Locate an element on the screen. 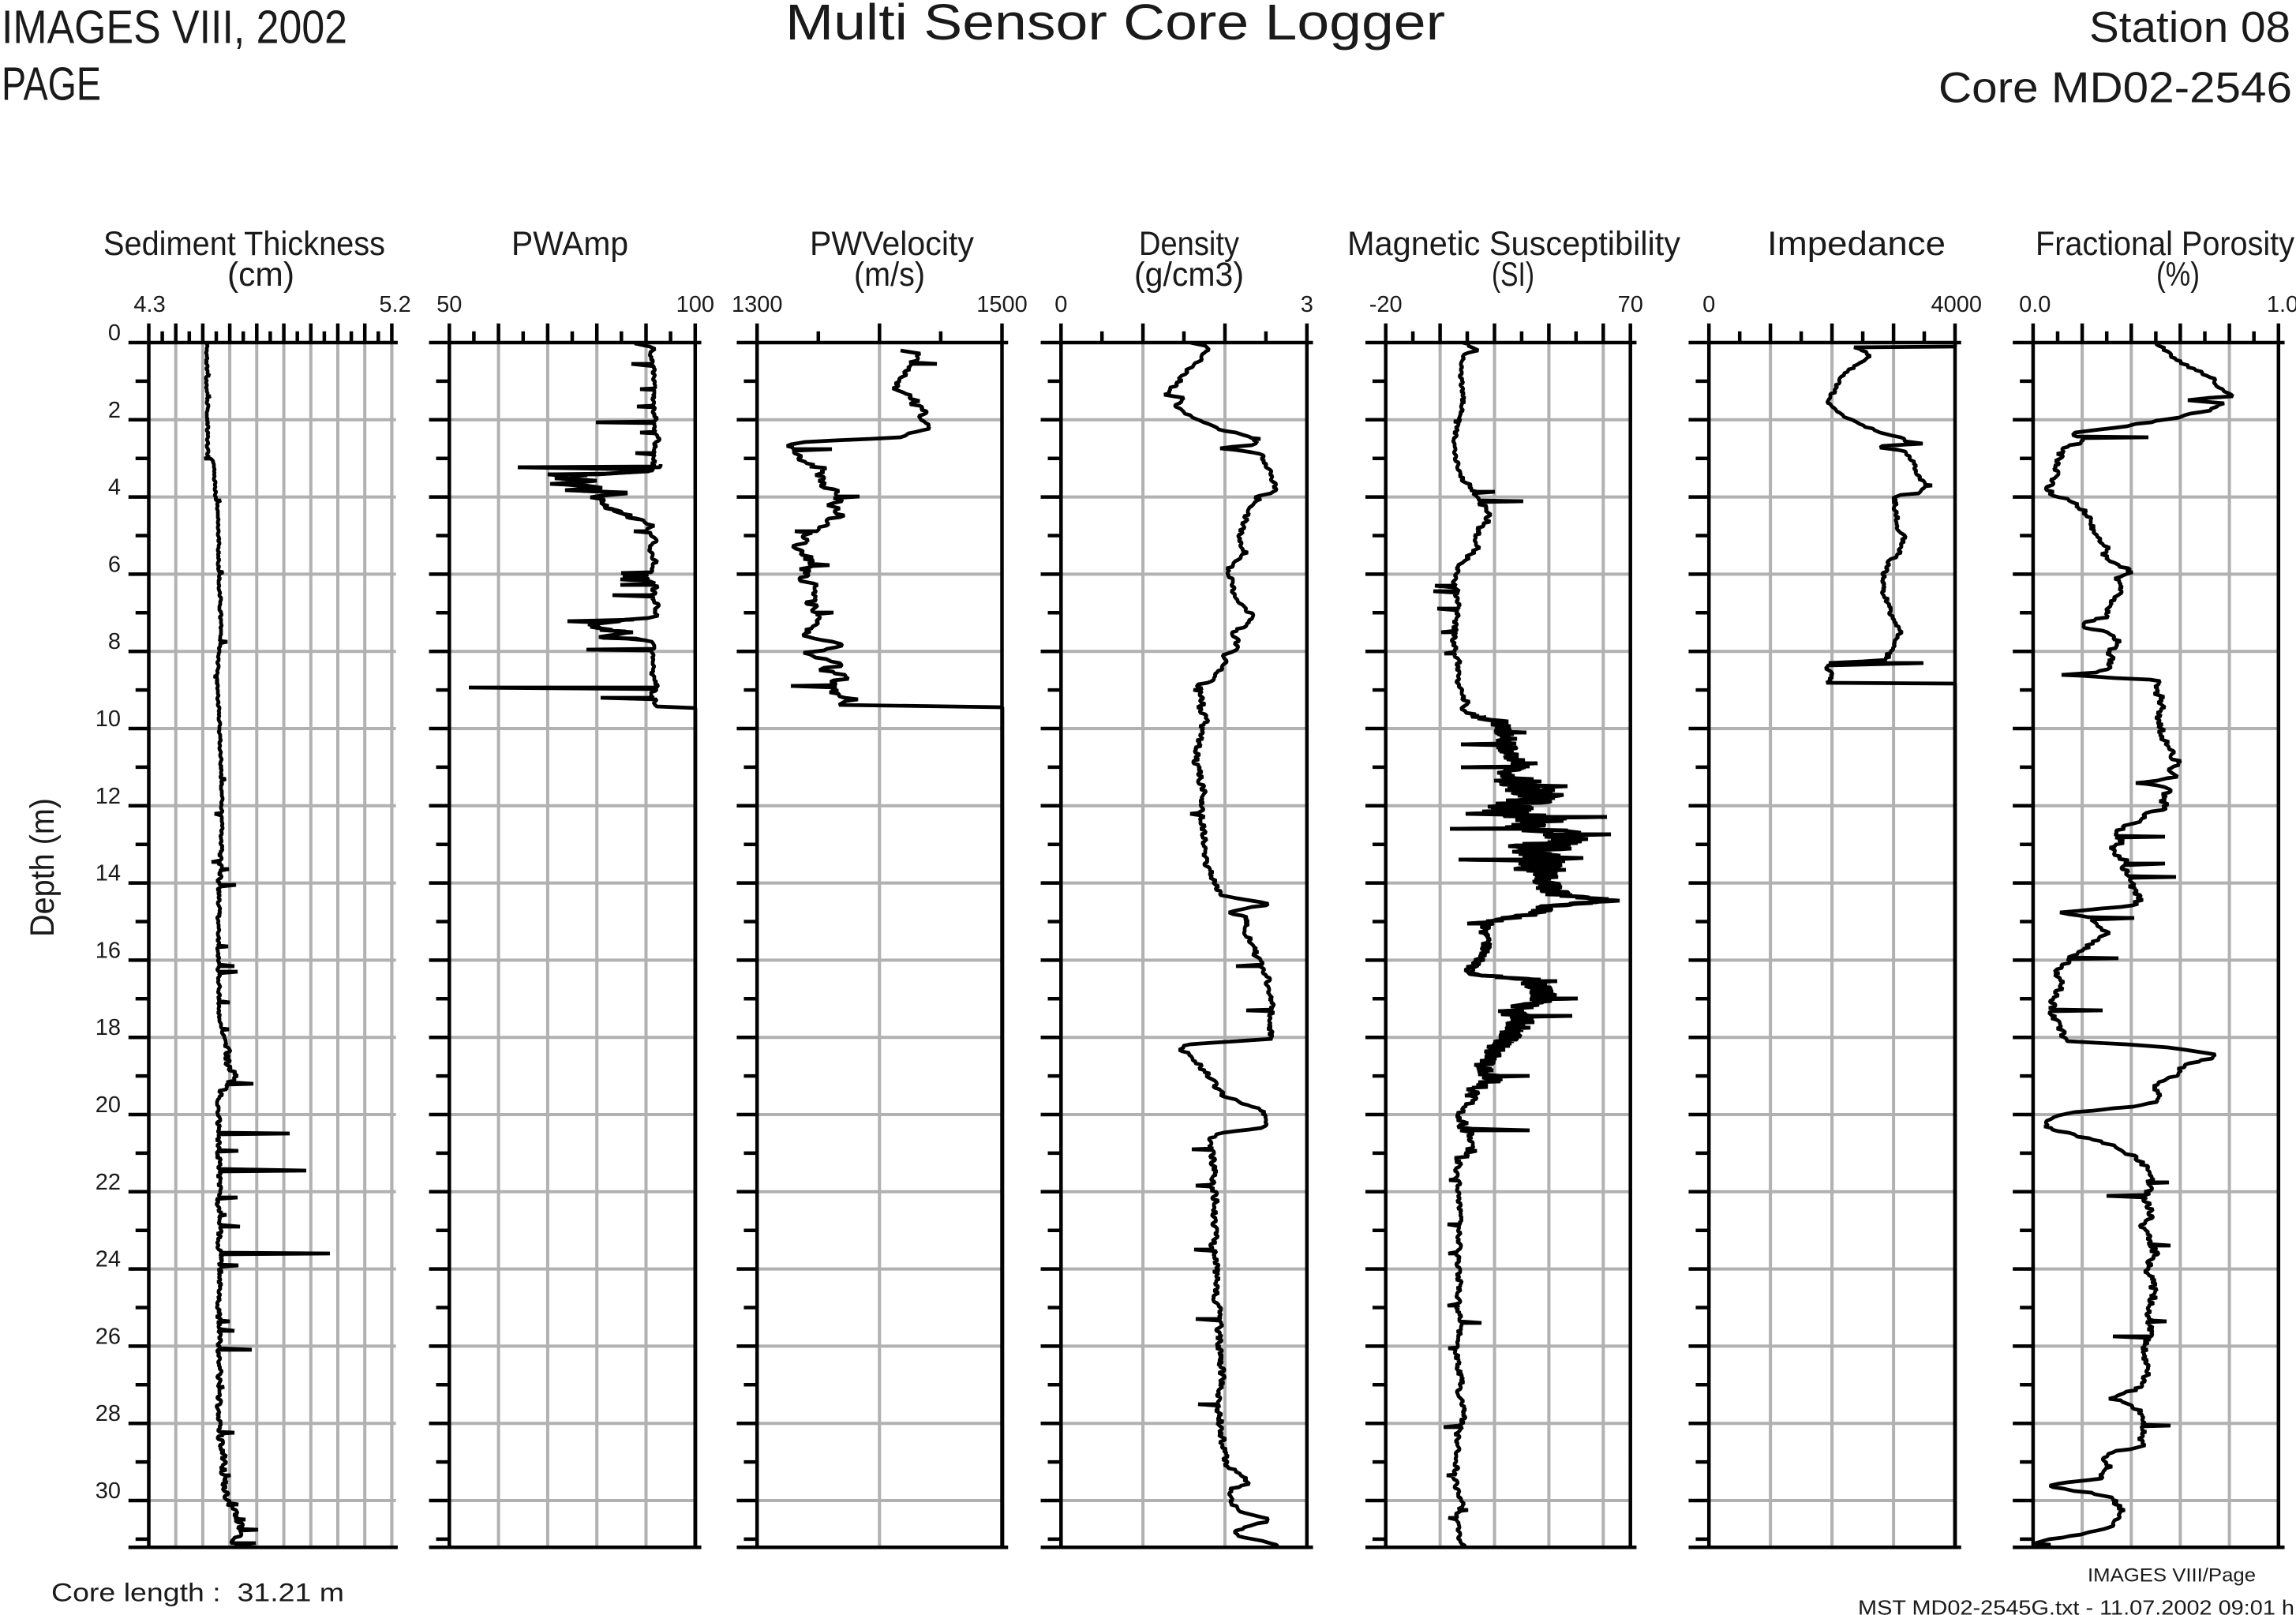 The image size is (2296, 1615). svg-text: PAGE is located at coordinates (52, 84).